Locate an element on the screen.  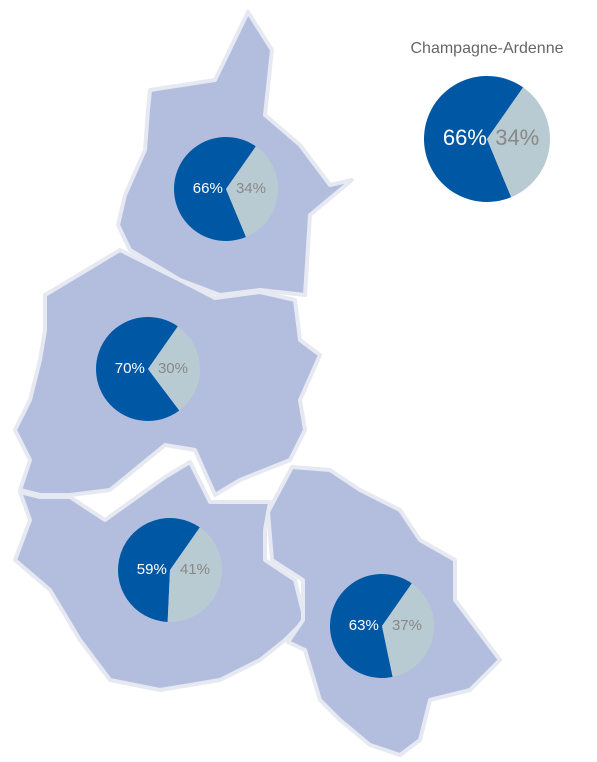
map-title: Champagne-Ardenne is located at coordinates (487, 48).